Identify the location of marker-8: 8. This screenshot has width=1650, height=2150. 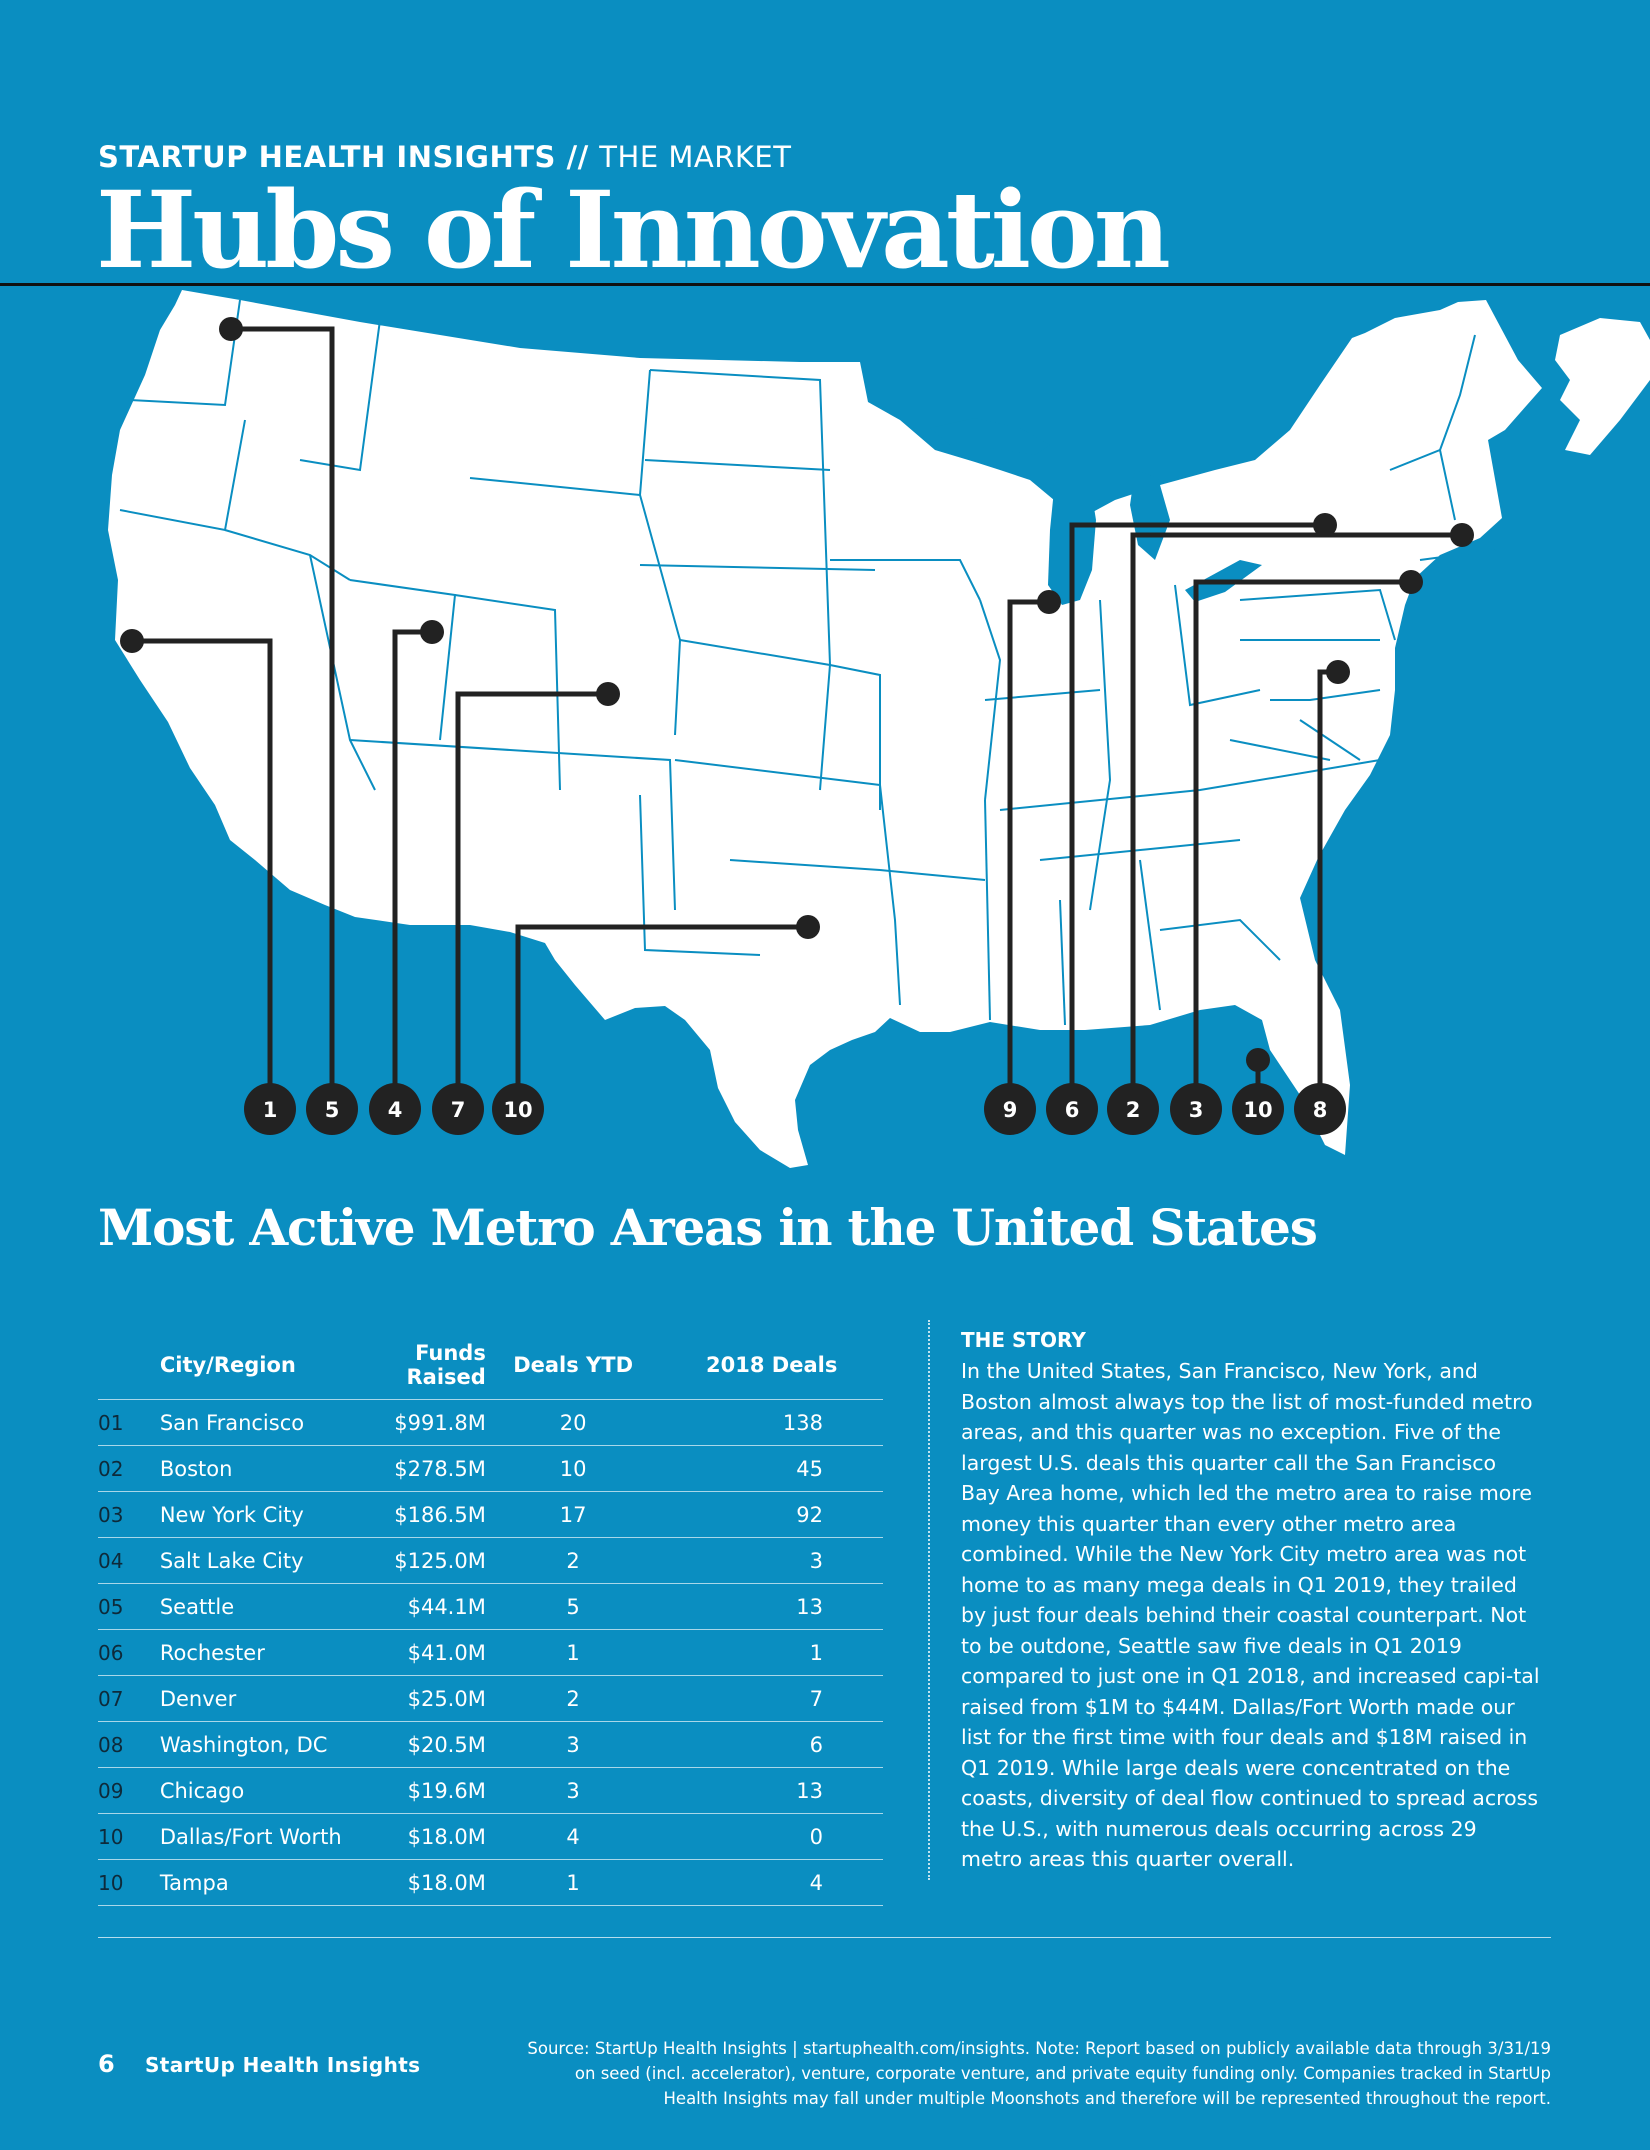
(1320, 1109).